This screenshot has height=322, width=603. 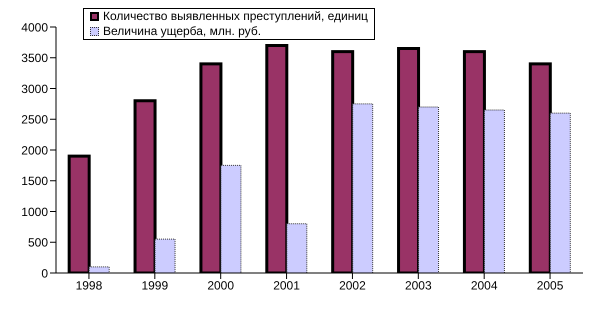 What do you see at coordinates (418, 285) in the screenshot?
I see `x-tick-label: 2003` at bounding box center [418, 285].